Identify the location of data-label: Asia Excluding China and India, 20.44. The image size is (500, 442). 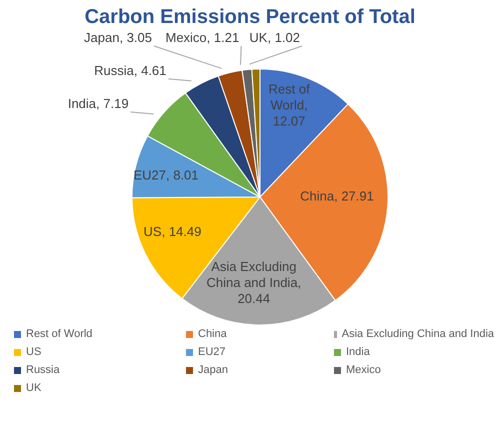
(254, 283).